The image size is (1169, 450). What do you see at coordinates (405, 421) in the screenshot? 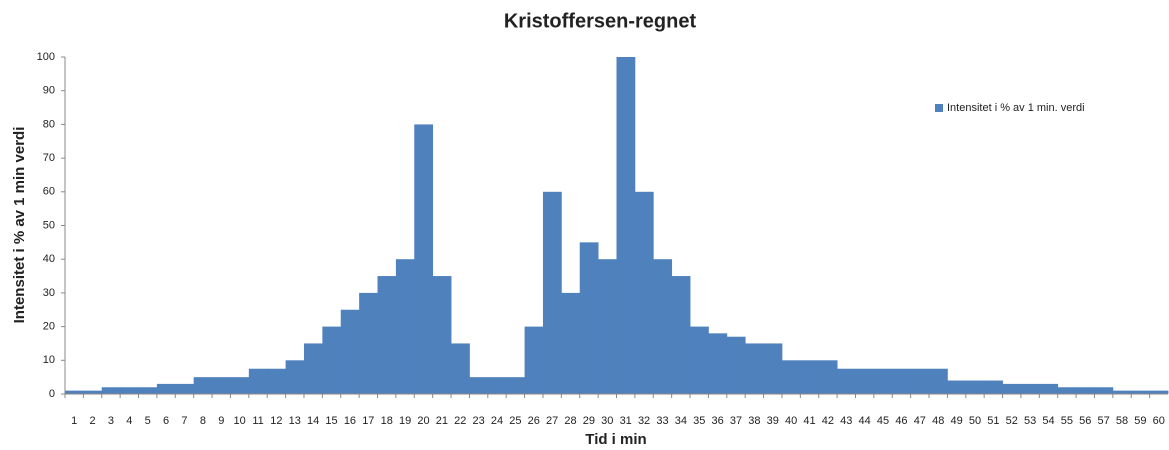
I see `x-tick-label: 19` at bounding box center [405, 421].